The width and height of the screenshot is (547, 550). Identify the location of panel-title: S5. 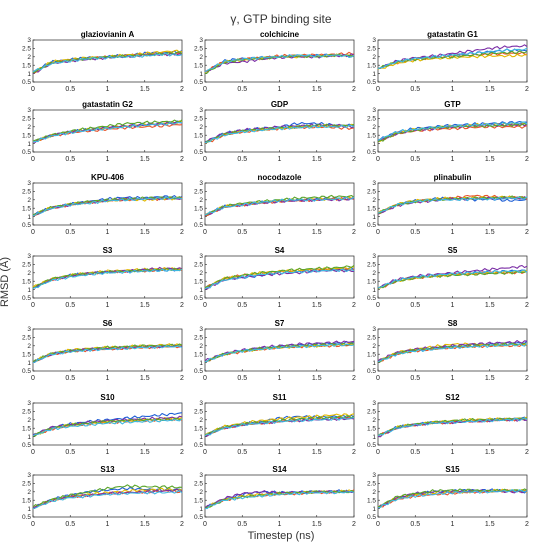
(453, 250).